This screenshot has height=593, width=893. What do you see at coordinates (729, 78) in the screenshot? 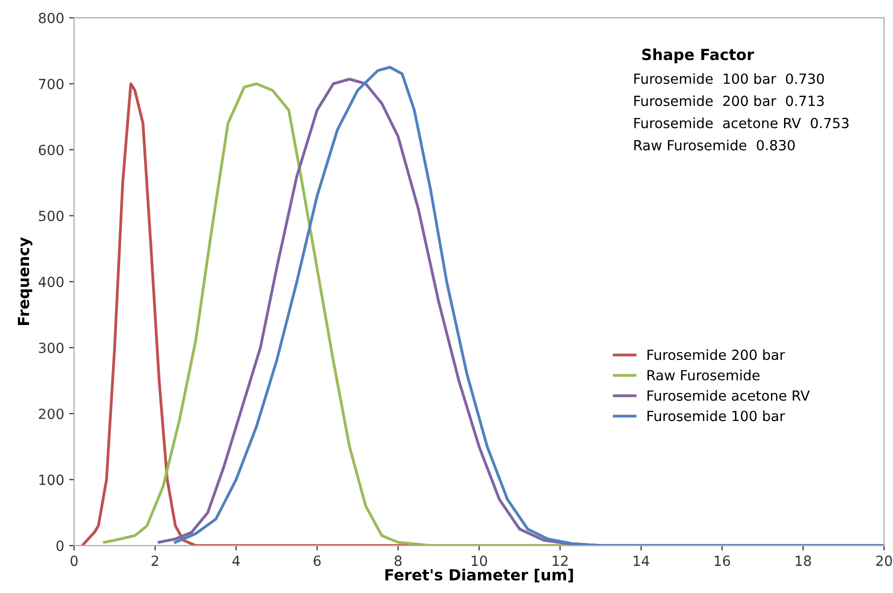
I see `annotation: Furosemide 100 bar 0.730` at bounding box center [729, 78].